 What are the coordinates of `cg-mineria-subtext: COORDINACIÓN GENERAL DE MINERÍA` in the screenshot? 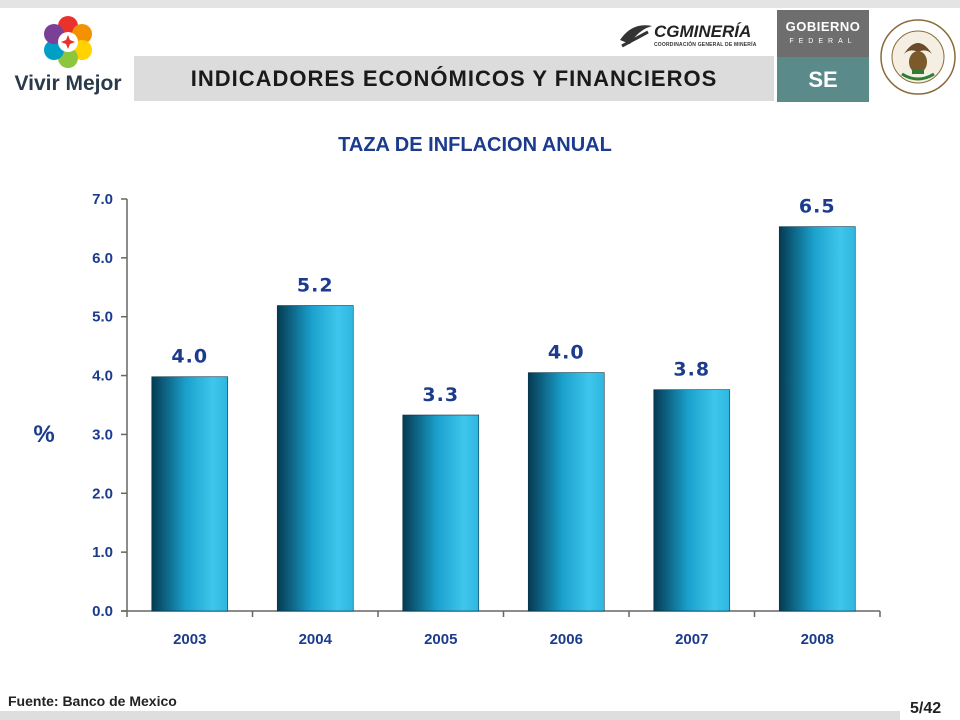 It's located at (705, 45).